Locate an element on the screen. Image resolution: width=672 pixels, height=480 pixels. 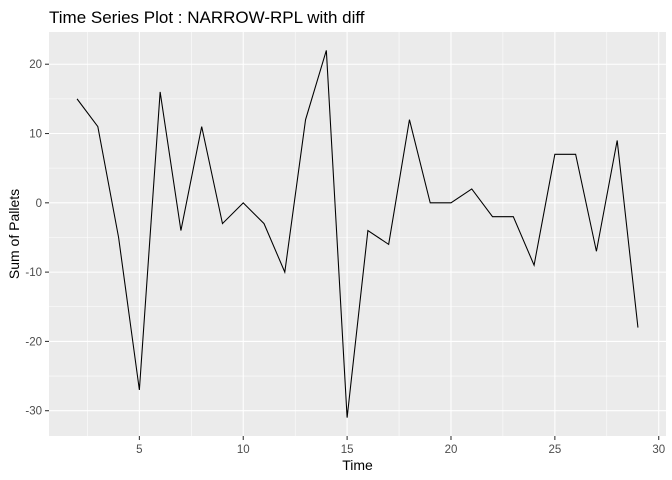
y-tick-label: 20 is located at coordinates (35, 65).